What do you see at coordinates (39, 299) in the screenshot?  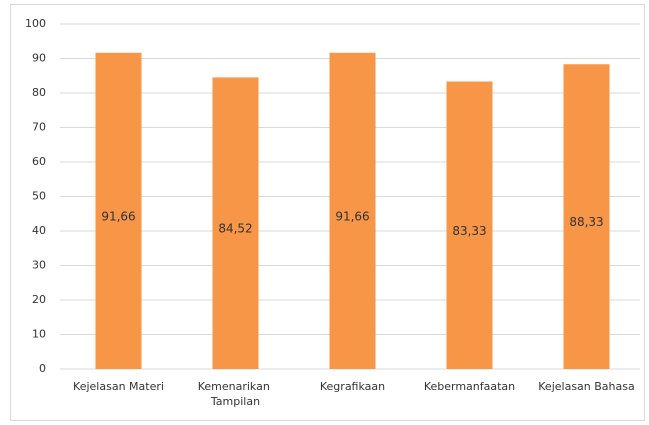 I see `y-tick-label: 20` at bounding box center [39, 299].